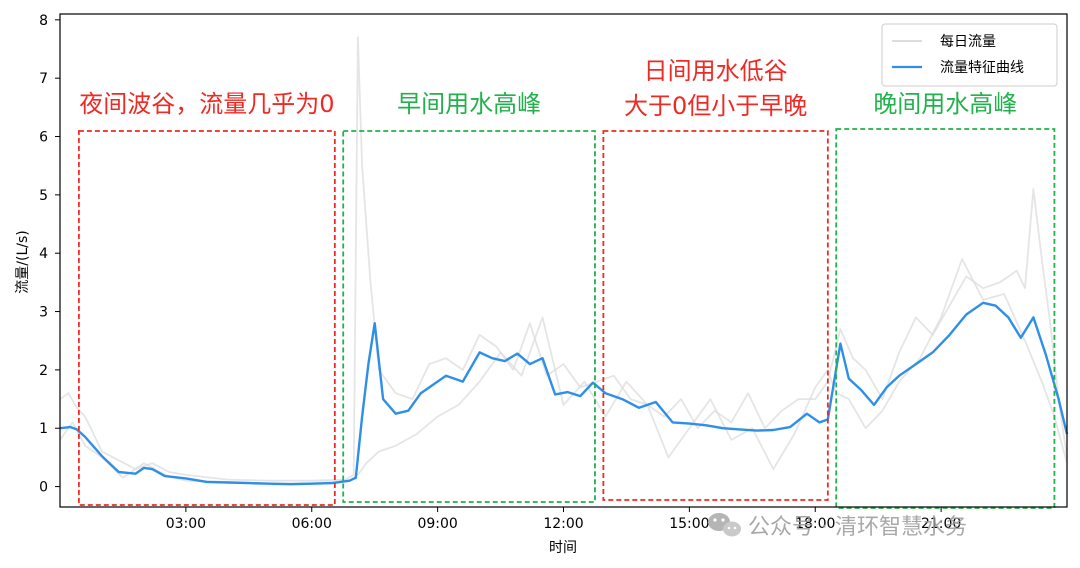 This screenshot has height=568, width=1080. What do you see at coordinates (563, 548) in the screenshot?
I see `x-axis-label: 时间` at bounding box center [563, 548].